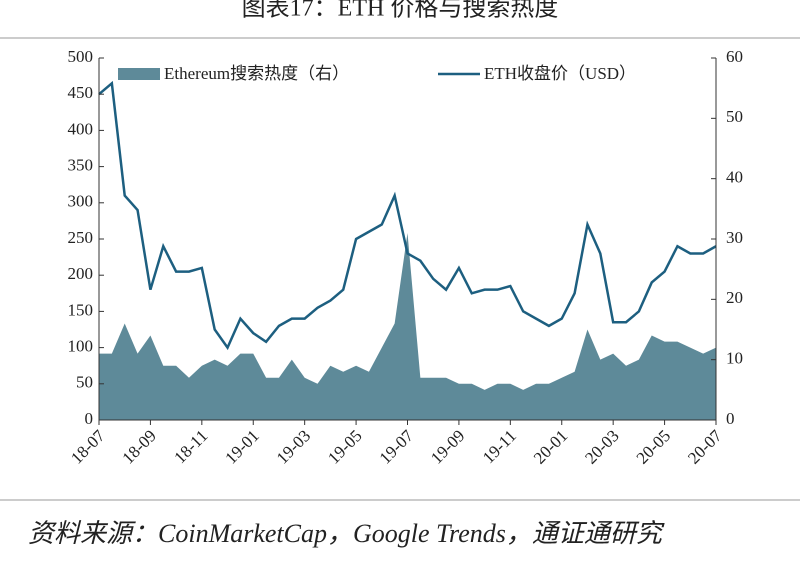 This screenshot has height=579, width=800. What do you see at coordinates (734, 237) in the screenshot?
I see `y2-tick-label: 30` at bounding box center [734, 237].